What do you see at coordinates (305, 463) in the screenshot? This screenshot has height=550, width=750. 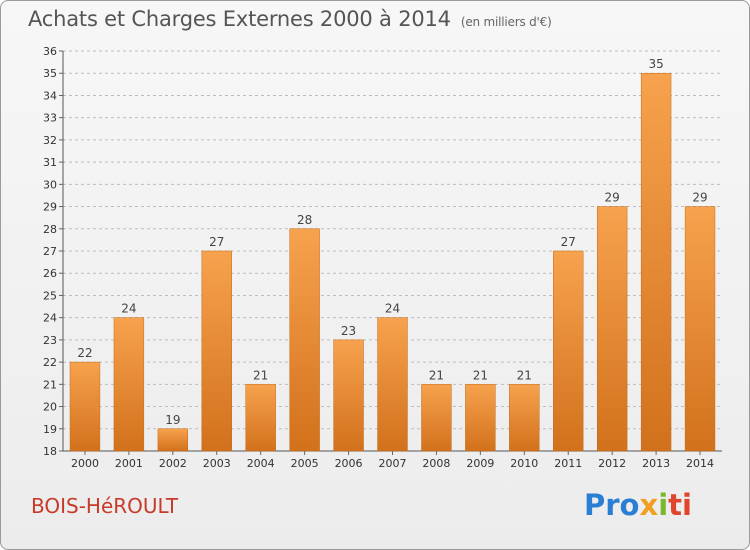 I see `x-tick-label-2005: 2005` at bounding box center [305, 463].